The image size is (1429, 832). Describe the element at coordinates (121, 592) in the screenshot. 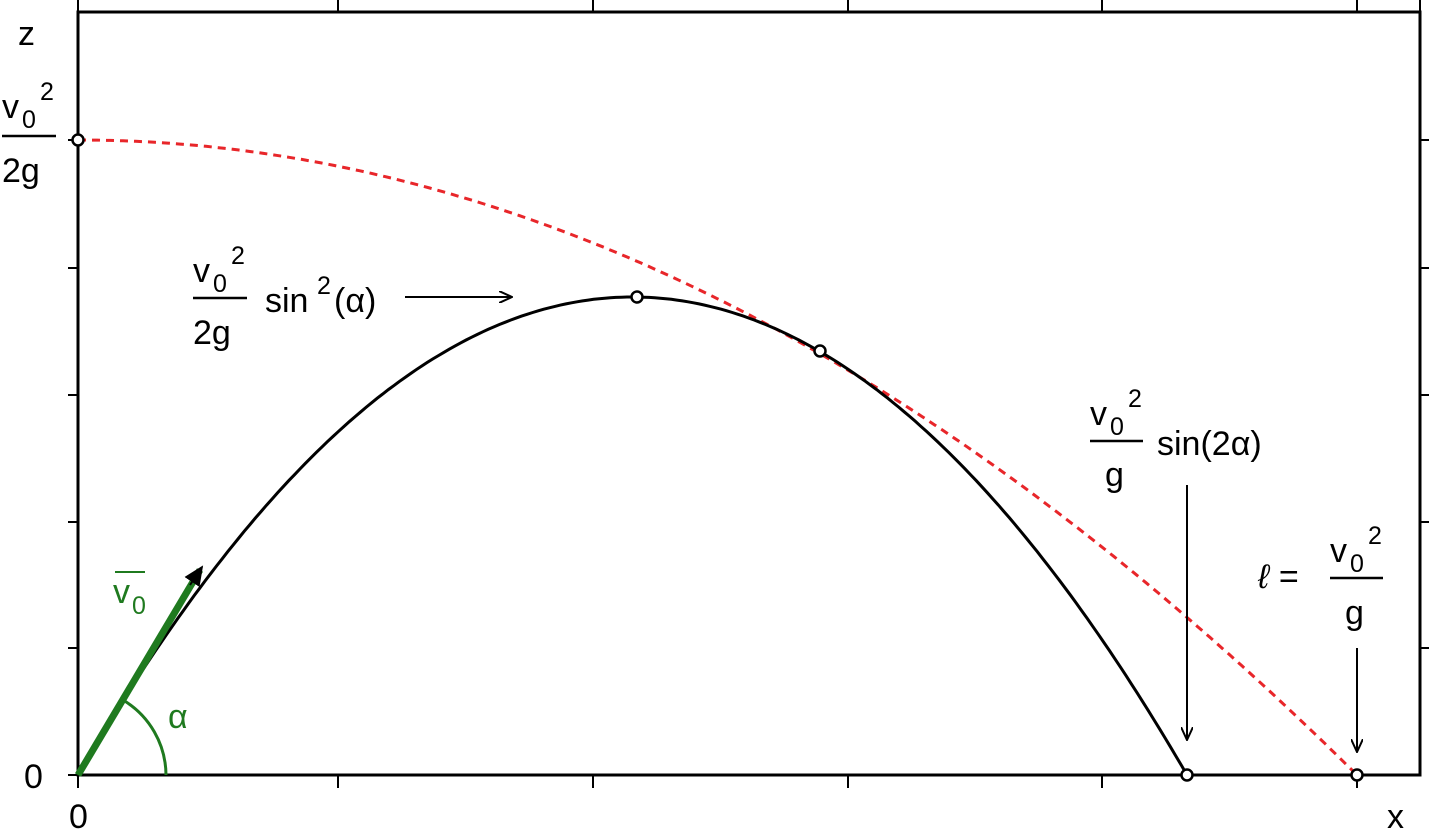

I see `velocity-base: v` at that location.